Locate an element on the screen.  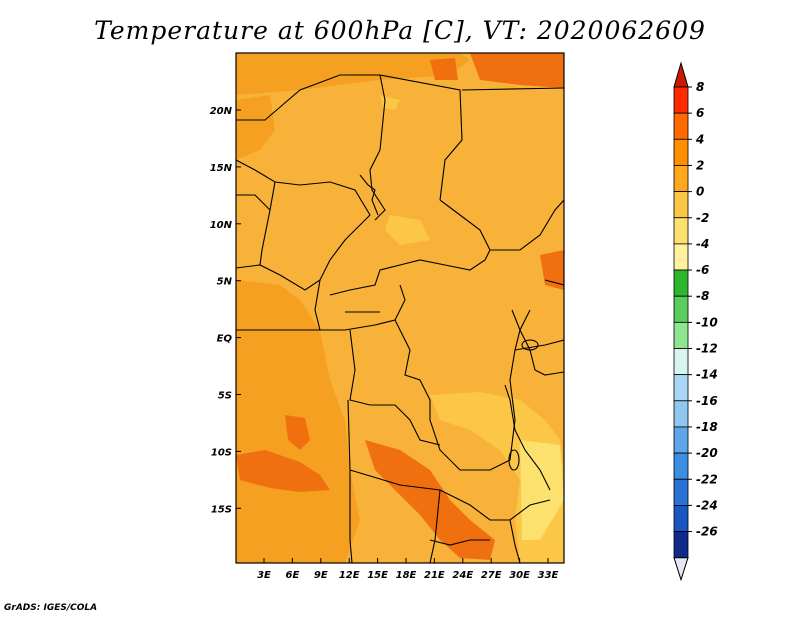
colorbar-bottom-cap is located at coordinates (681, 569).